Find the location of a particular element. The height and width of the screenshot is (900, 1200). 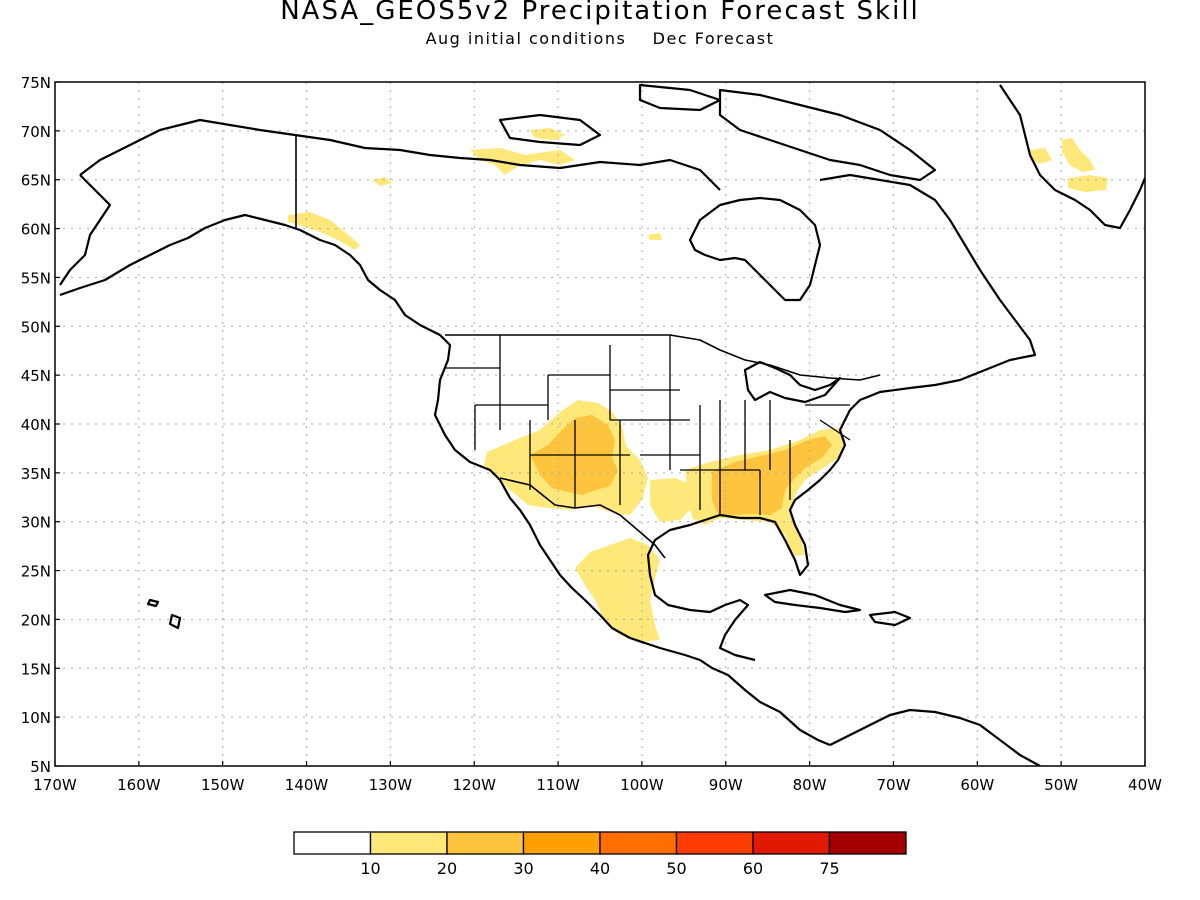

coastline-ellesmere is located at coordinates (680, 97).